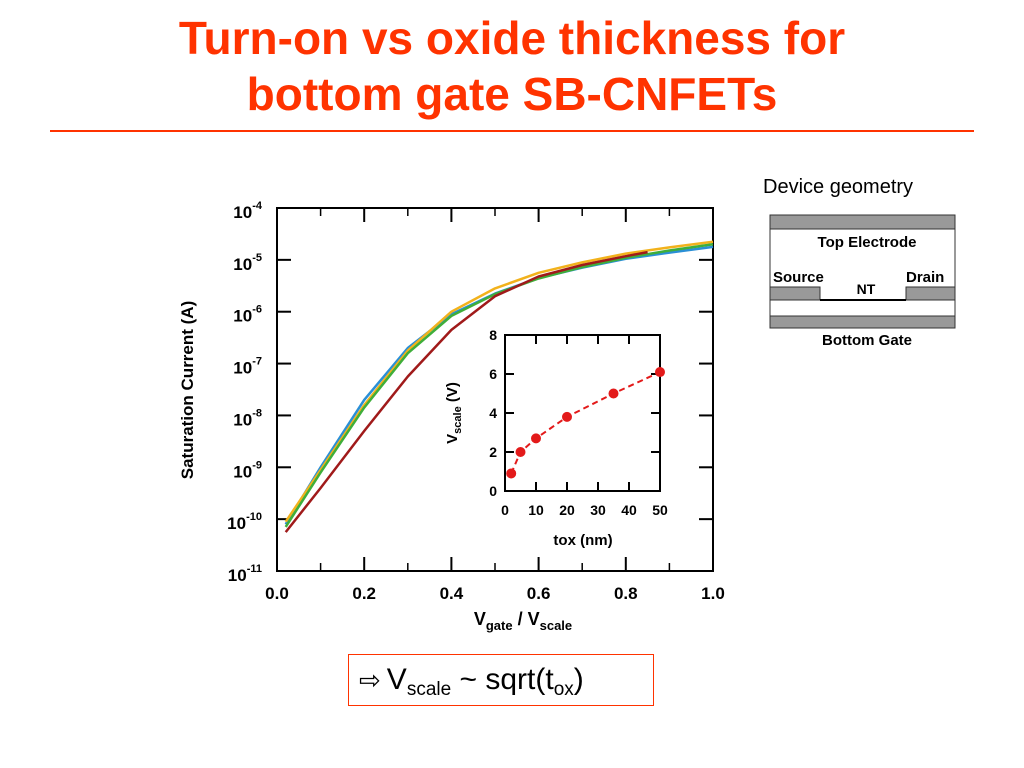 Image resolution: width=1024 pixels, height=768 pixels. What do you see at coordinates (254, 569) in the screenshot?
I see `y-tick-exponent: -11` at bounding box center [254, 569].